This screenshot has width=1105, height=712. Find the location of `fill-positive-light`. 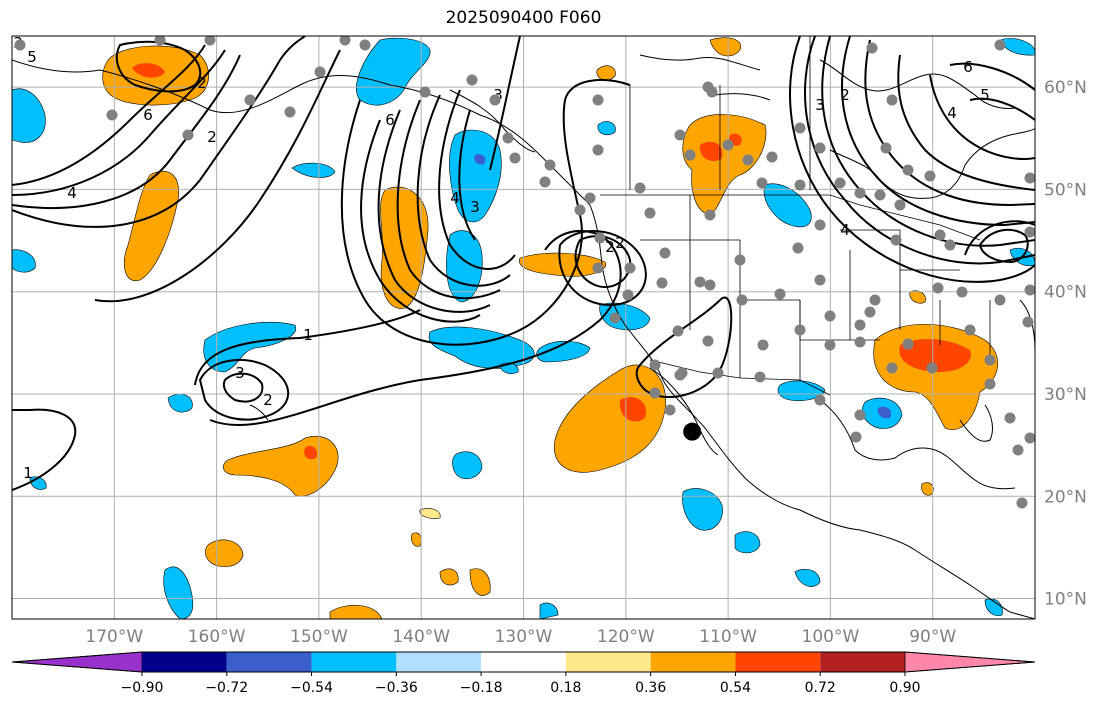

fill-positive-light is located at coordinates (430, 513).